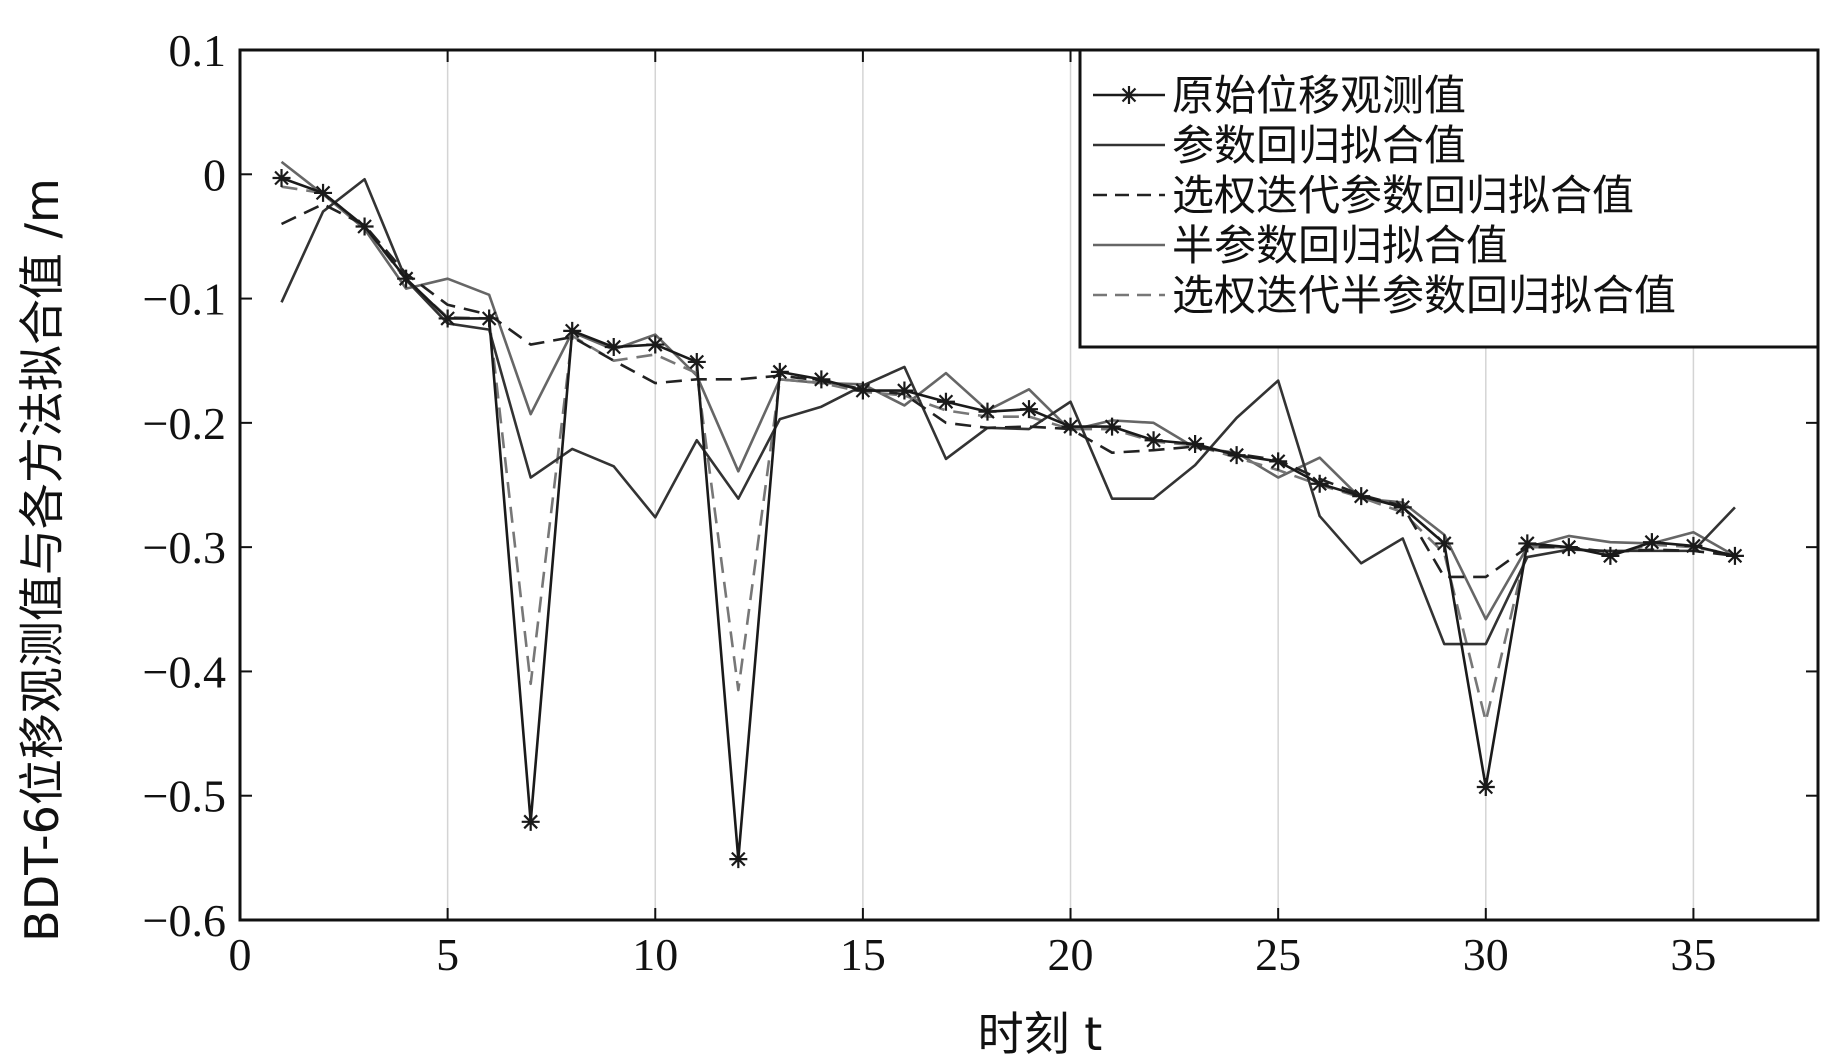 This screenshot has height=1063, width=1843. I want to click on y-tick-label: −0.6, so click(184, 920).